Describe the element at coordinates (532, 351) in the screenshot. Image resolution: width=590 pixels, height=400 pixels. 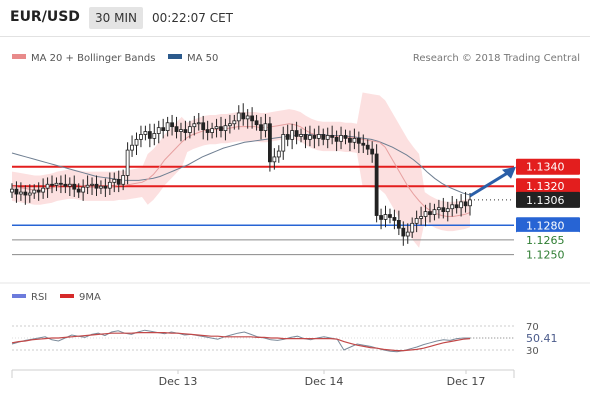
I see `rsi-tick-30: 30` at that location.